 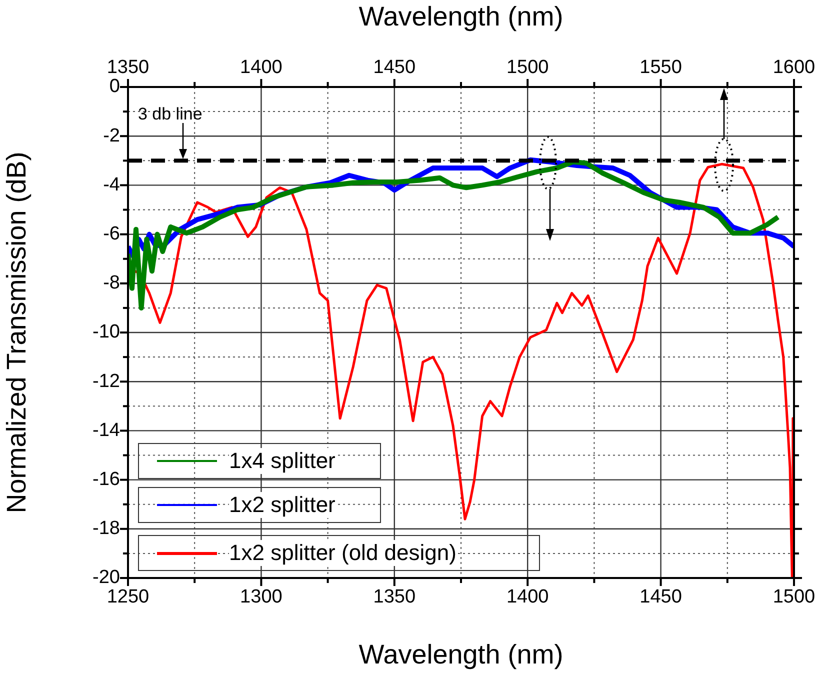 I want to click on legend-label: 1x4 splitter, so click(x=282, y=461).